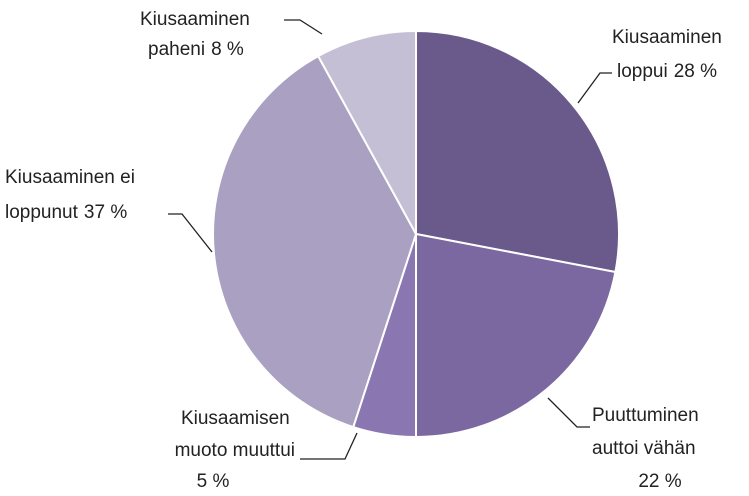 The width and height of the screenshot is (749, 496). Describe the element at coordinates (227, 49) in the screenshot. I see `value-label: 8 %` at that location.